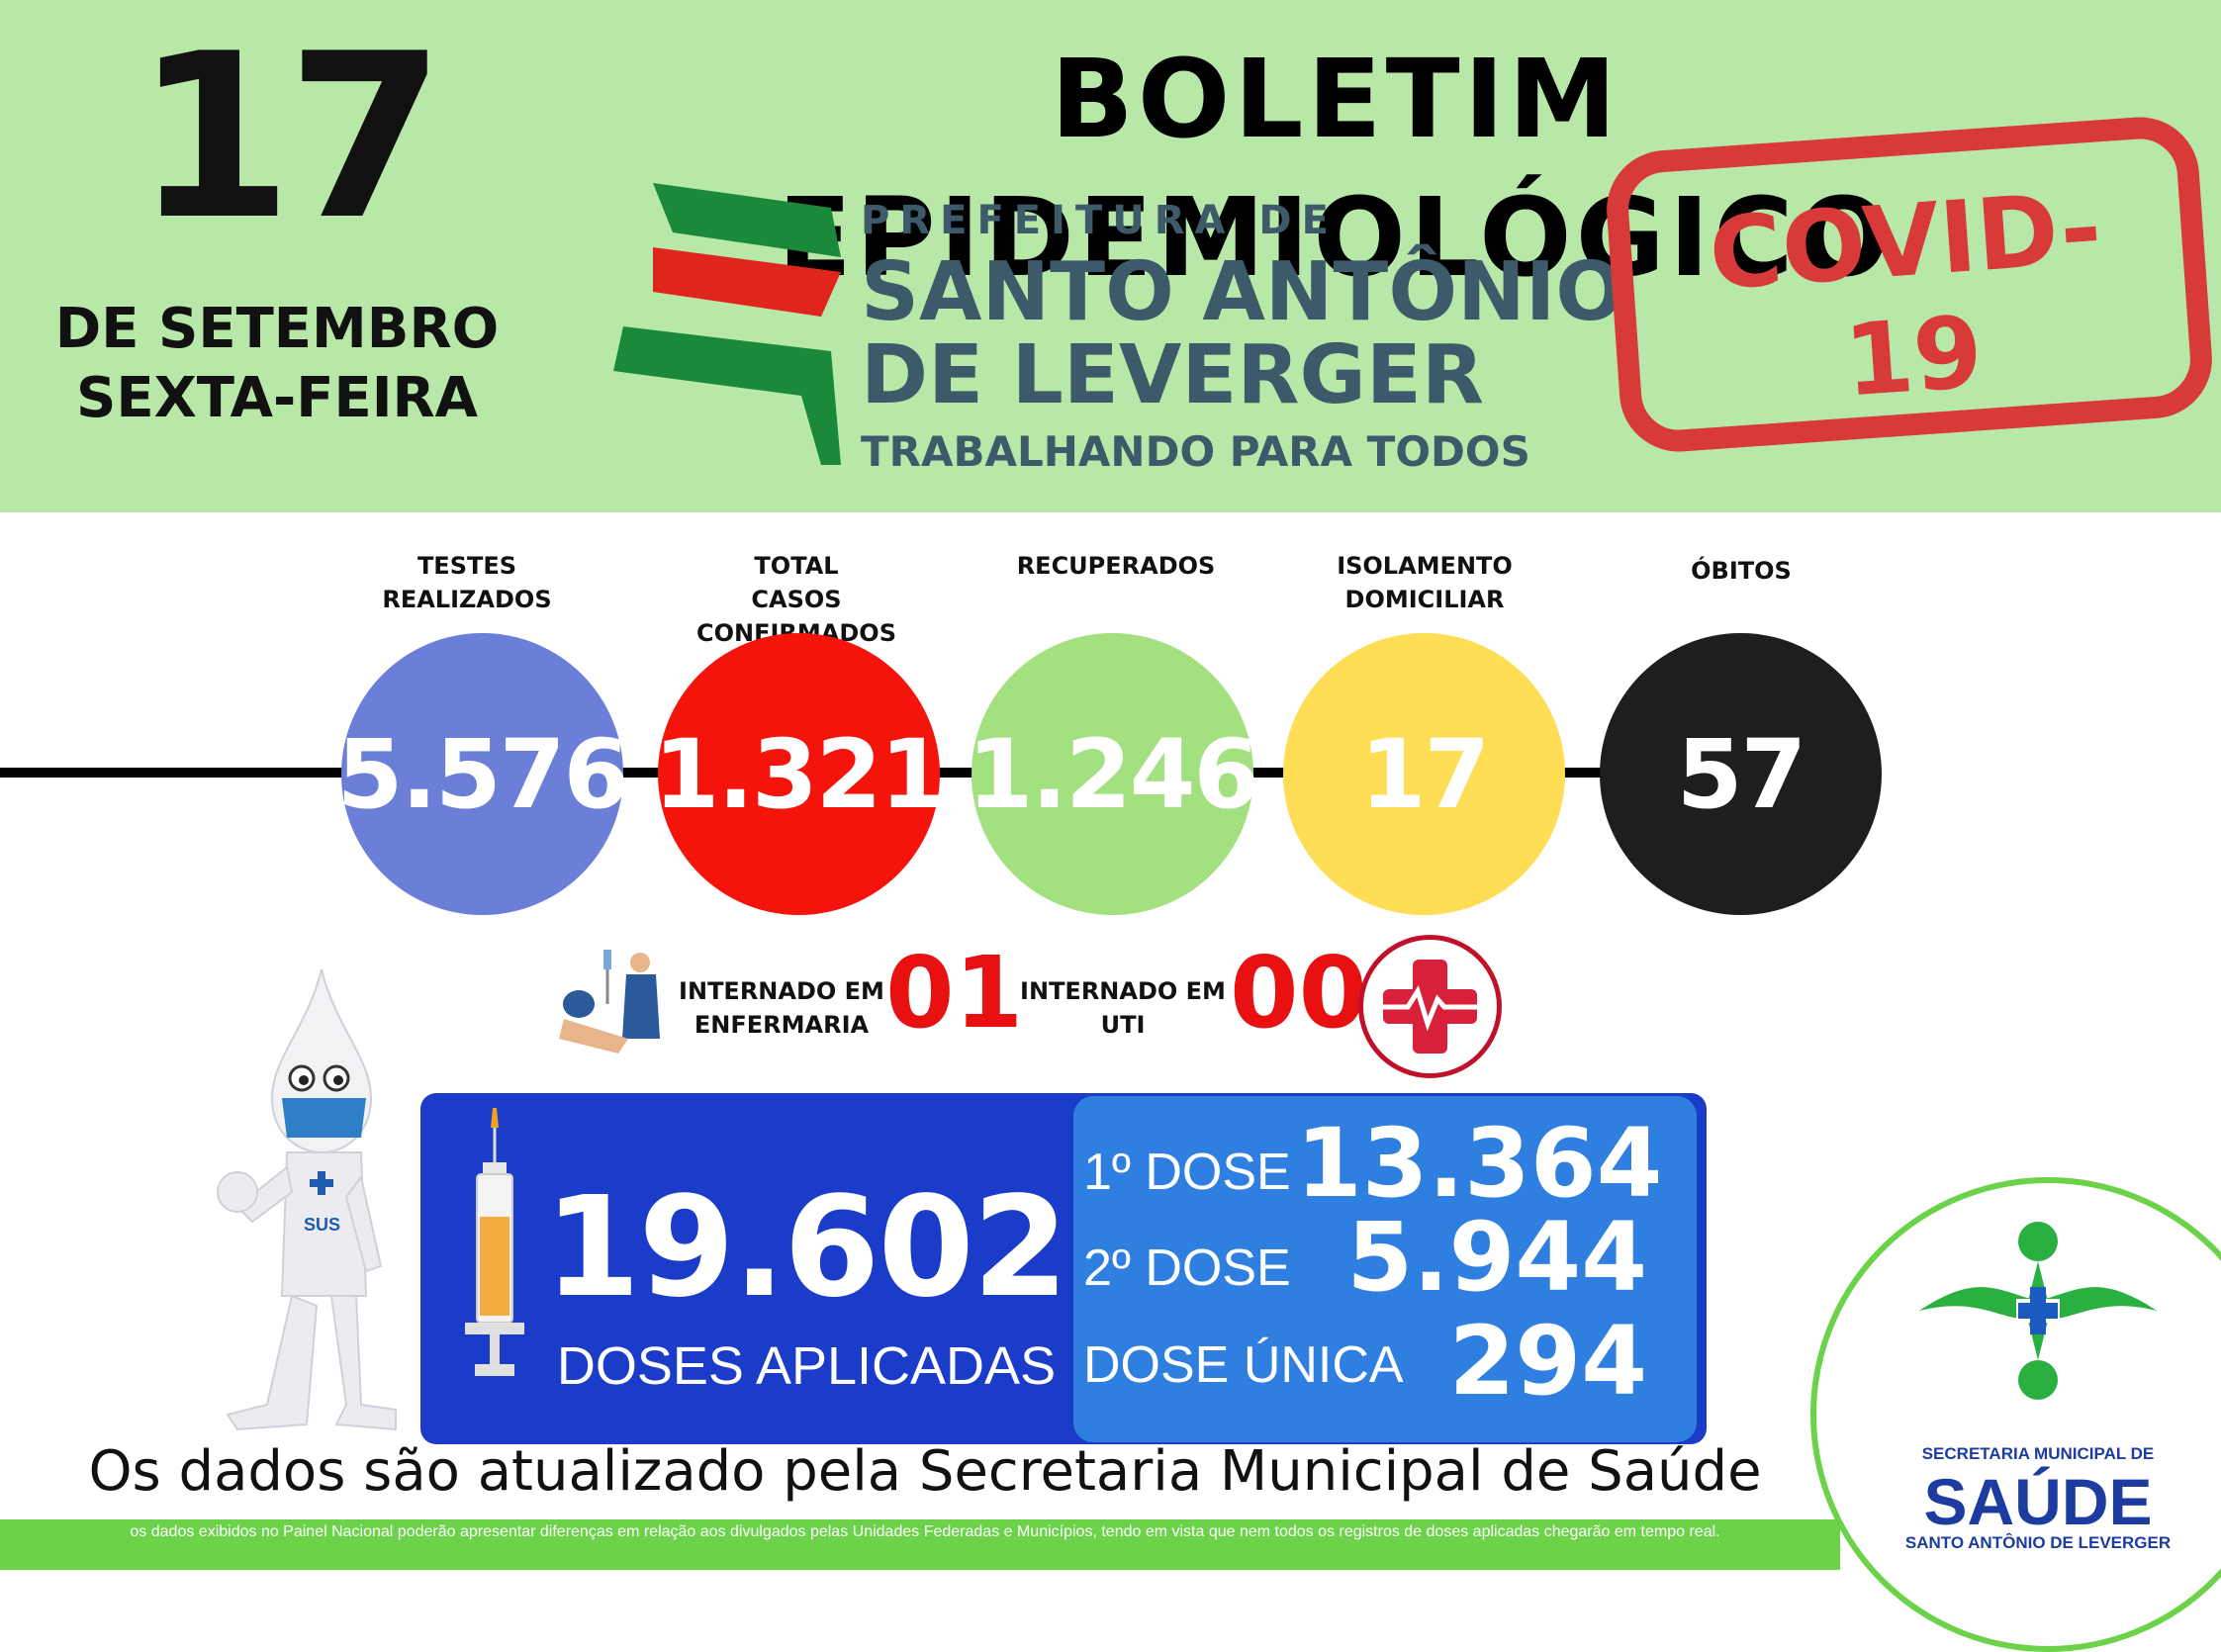 The height and width of the screenshot is (1652, 2221). Describe the element at coordinates (1243, 1365) in the screenshot. I see `single-dose-label: DOSE ÚNICA` at that location.